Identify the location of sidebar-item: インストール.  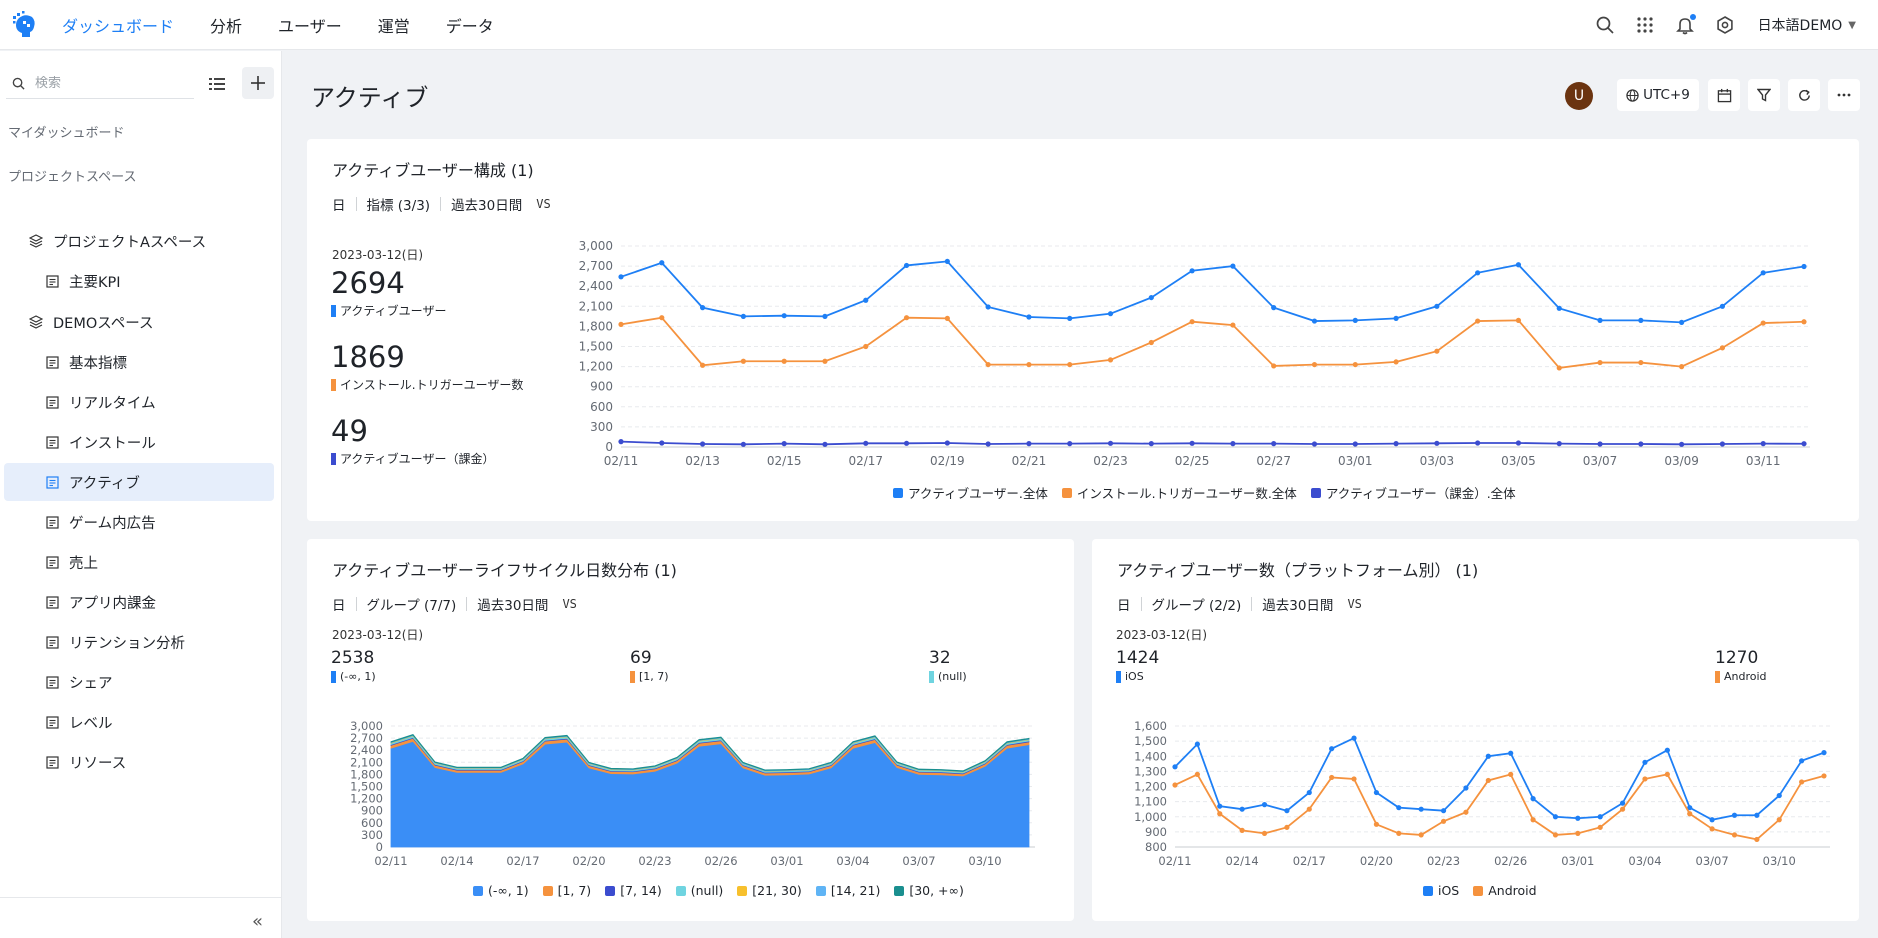
(139, 442).